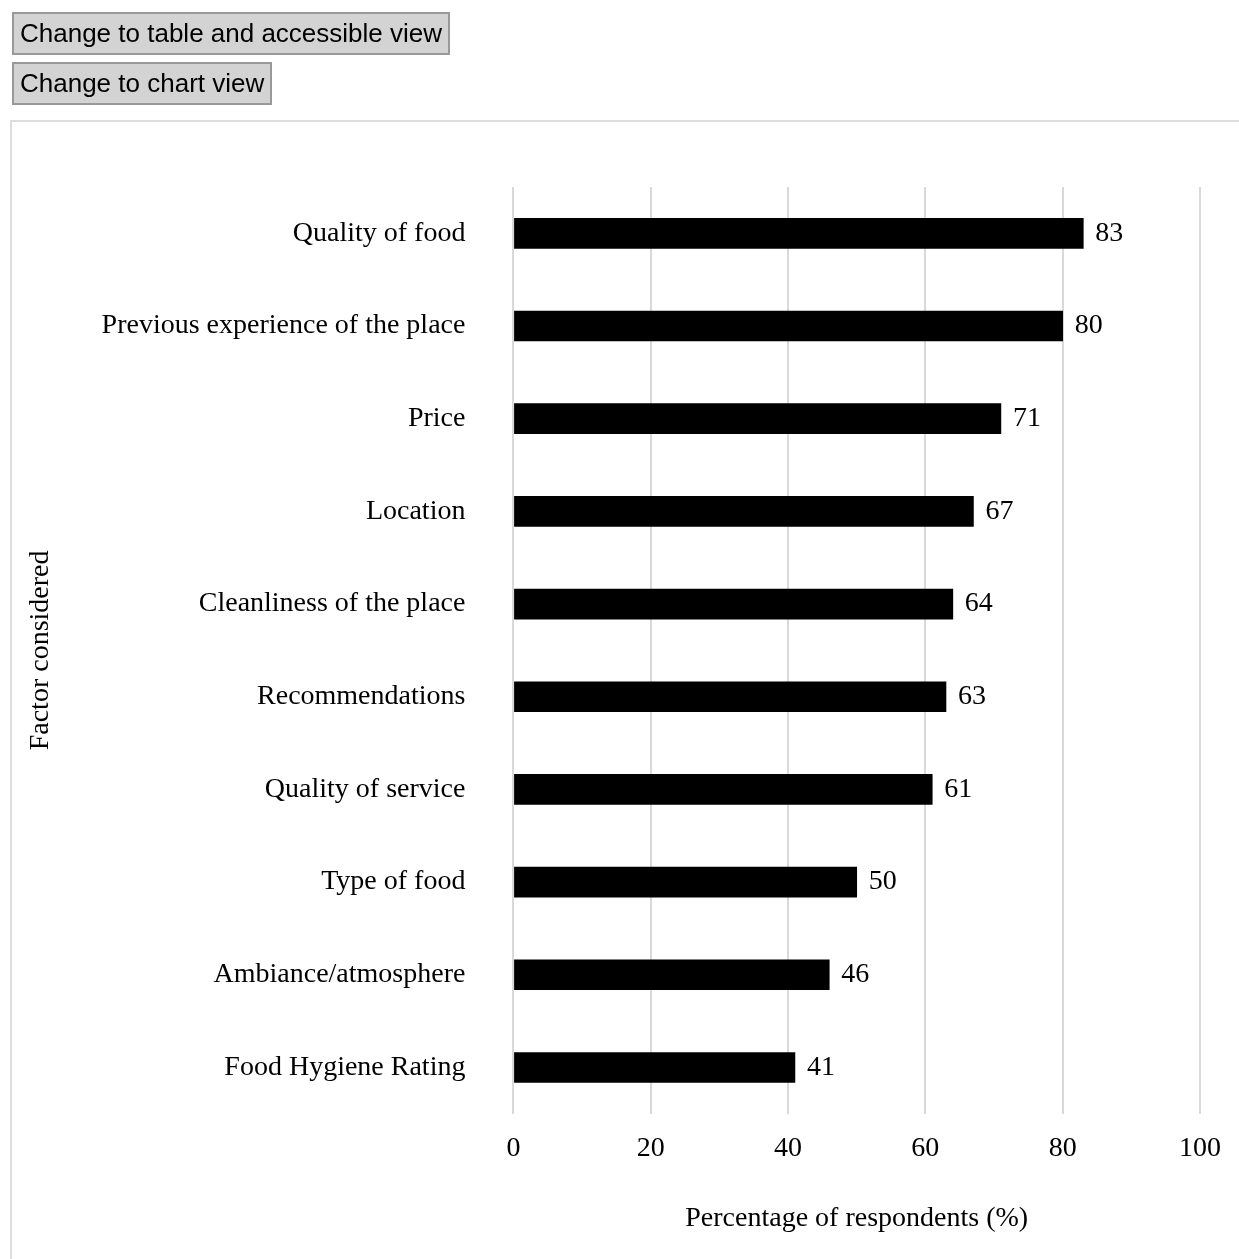 The image size is (1239, 1259). Describe the element at coordinates (283, 324) in the screenshot. I see `y-tick-label: Previous experience of the place` at that location.